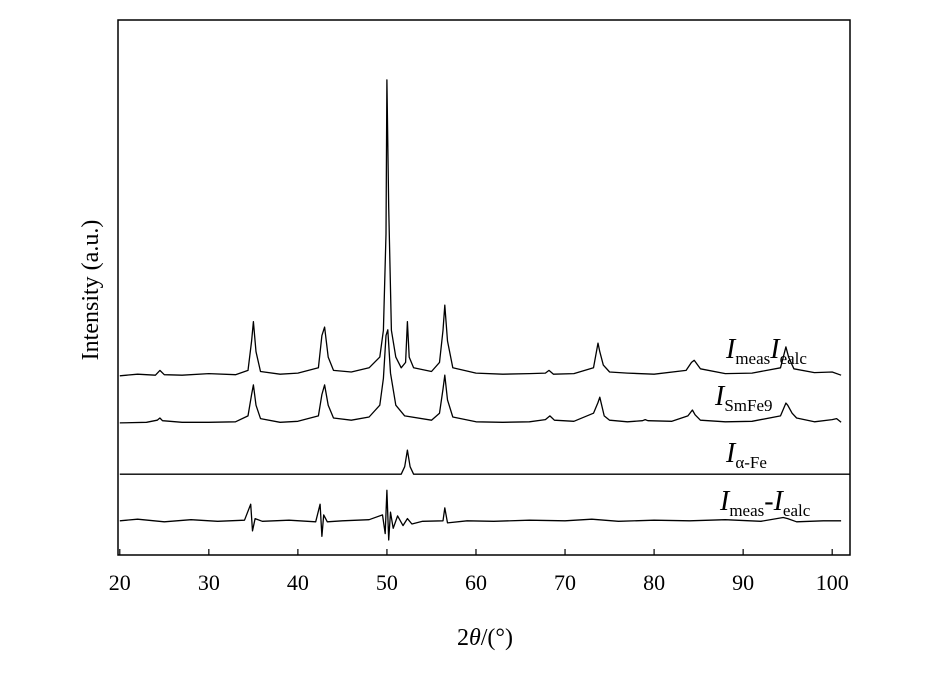 The height and width of the screenshot is (692, 925). I want to click on x-tick-label: 20, so click(120, 582).